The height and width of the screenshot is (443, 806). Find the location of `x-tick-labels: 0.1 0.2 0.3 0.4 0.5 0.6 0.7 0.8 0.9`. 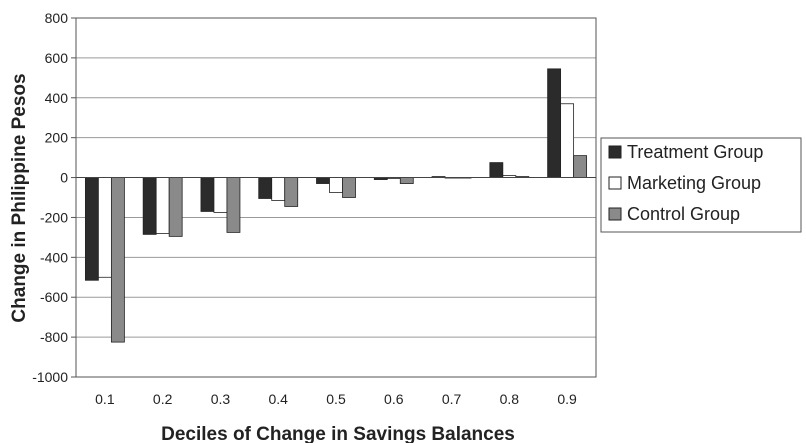

x-tick-labels: 0.1 0.2 0.3 0.4 0.5 0.6 0.7 0.8 0.9 is located at coordinates (336, 399).